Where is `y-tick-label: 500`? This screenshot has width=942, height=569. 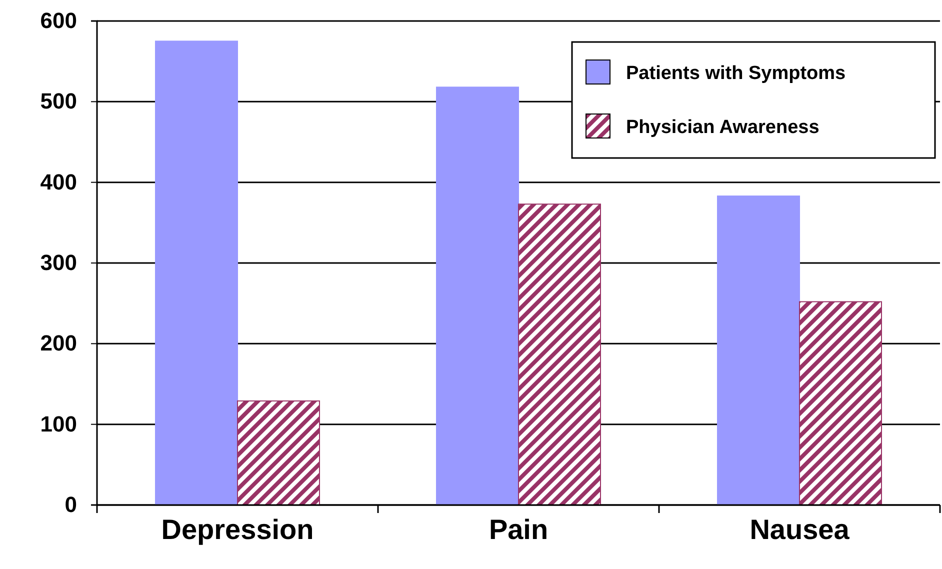
y-tick-label: 500 is located at coordinates (58, 101).